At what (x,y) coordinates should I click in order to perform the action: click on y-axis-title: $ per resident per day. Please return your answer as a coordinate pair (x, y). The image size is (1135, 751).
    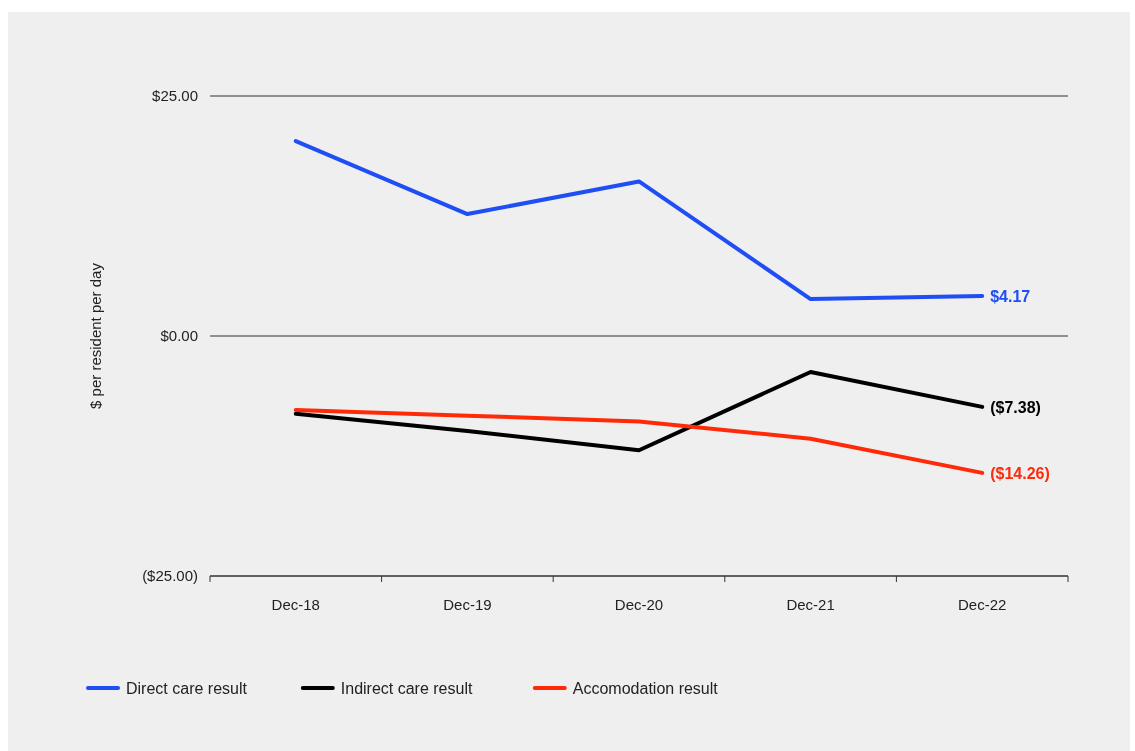
    Looking at the image, I should click on (95, 335).